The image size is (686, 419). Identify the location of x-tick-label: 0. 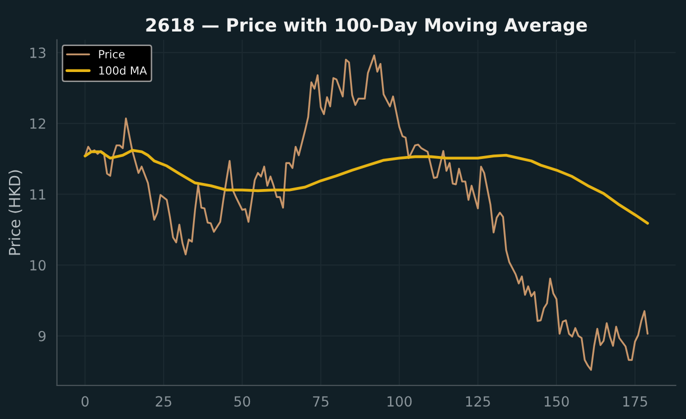
(85, 401).